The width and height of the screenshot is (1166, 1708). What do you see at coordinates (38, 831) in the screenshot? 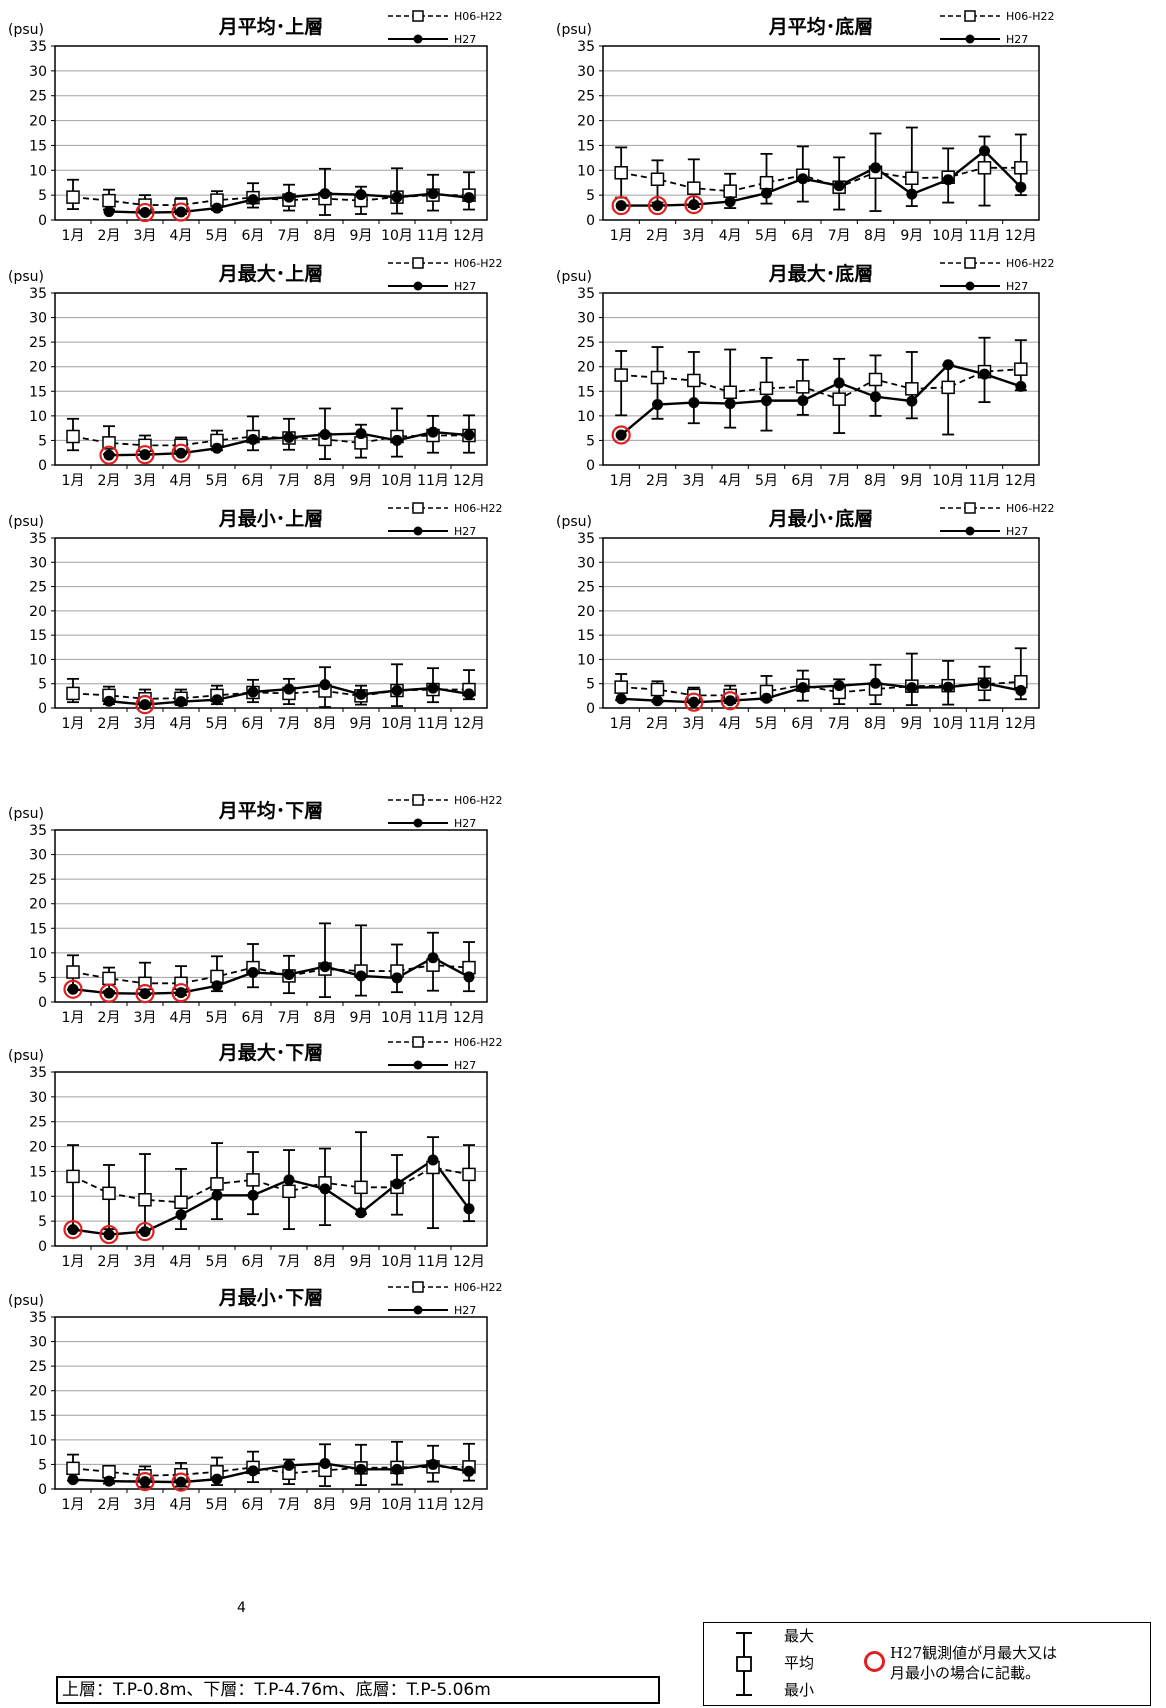
I see `y-tick-label: 35` at bounding box center [38, 831].